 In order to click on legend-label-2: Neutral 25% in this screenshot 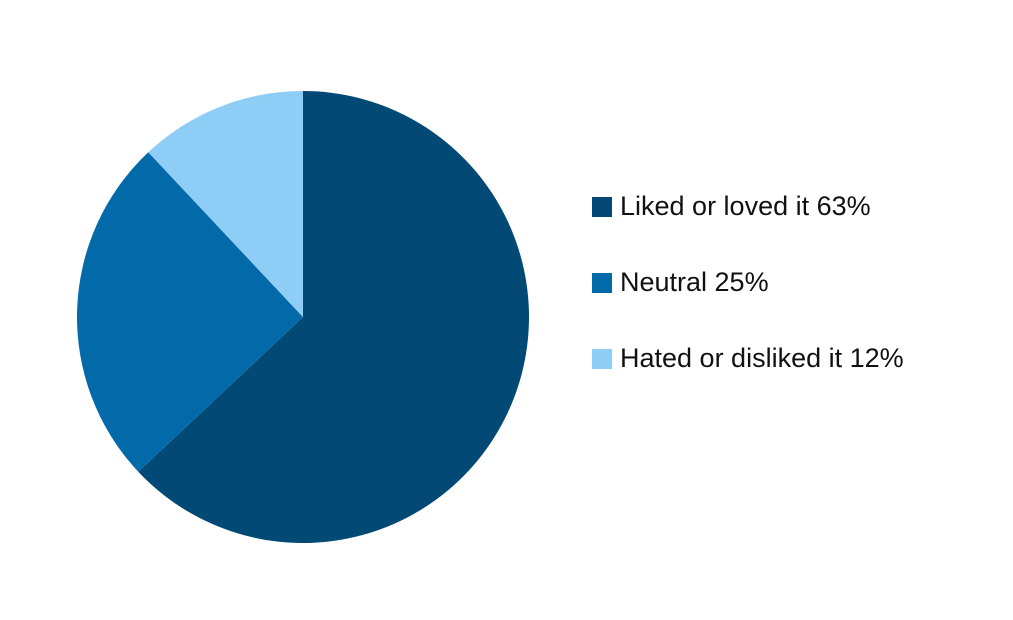, I will do `click(694, 282)`.